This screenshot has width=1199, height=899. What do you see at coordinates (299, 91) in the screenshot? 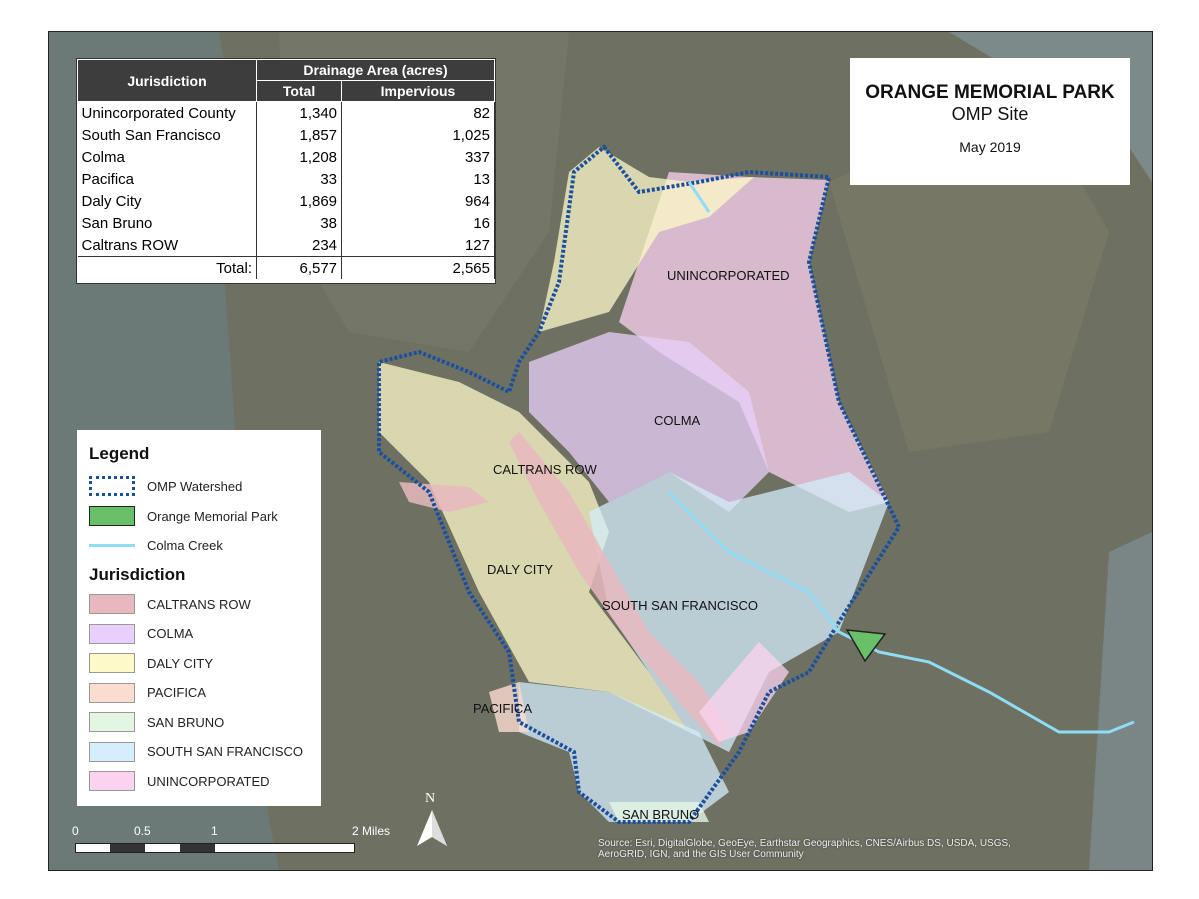
I see `table-header-total: Total` at bounding box center [299, 91].